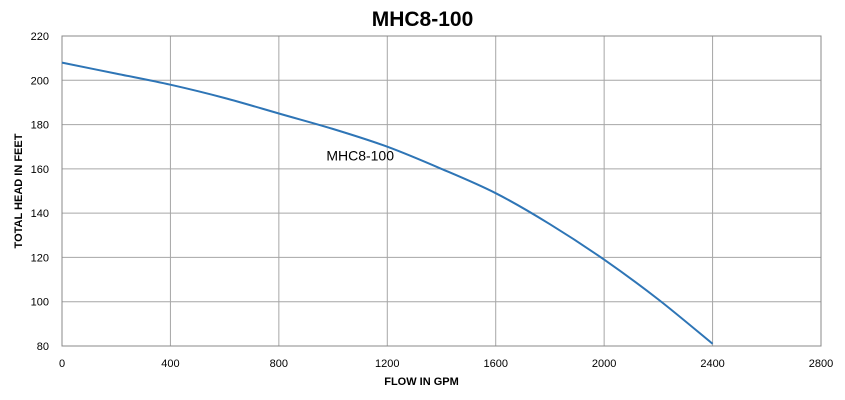  Describe the element at coordinates (40, 126) in the screenshot. I see `y-tick-label: 180` at that location.